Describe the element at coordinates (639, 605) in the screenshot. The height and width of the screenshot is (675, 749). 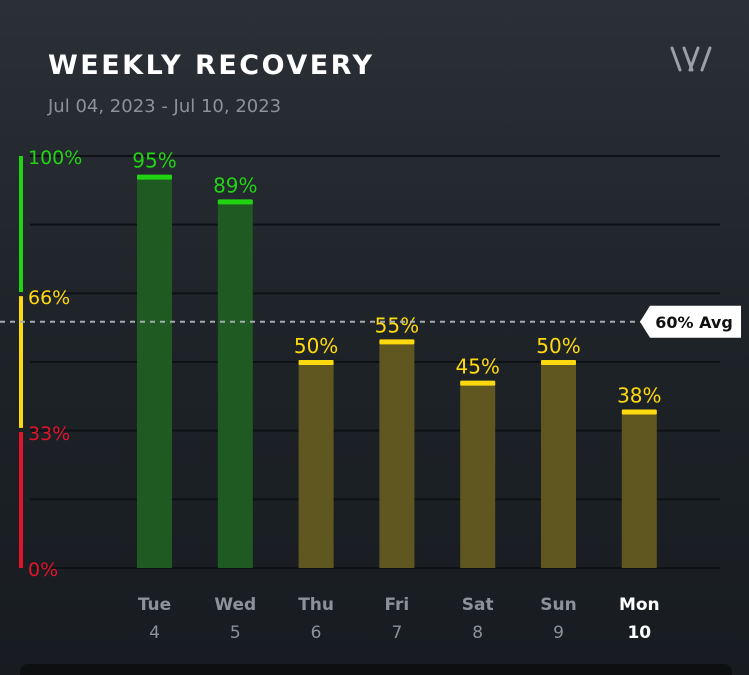
I see `x-tick-day: Mon` at that location.